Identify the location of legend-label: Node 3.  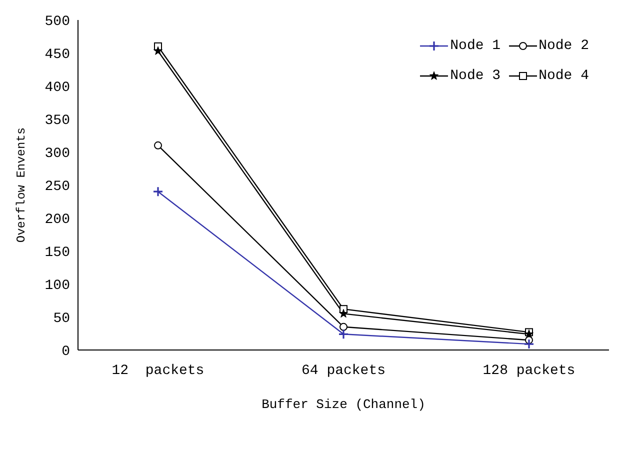
(475, 76).